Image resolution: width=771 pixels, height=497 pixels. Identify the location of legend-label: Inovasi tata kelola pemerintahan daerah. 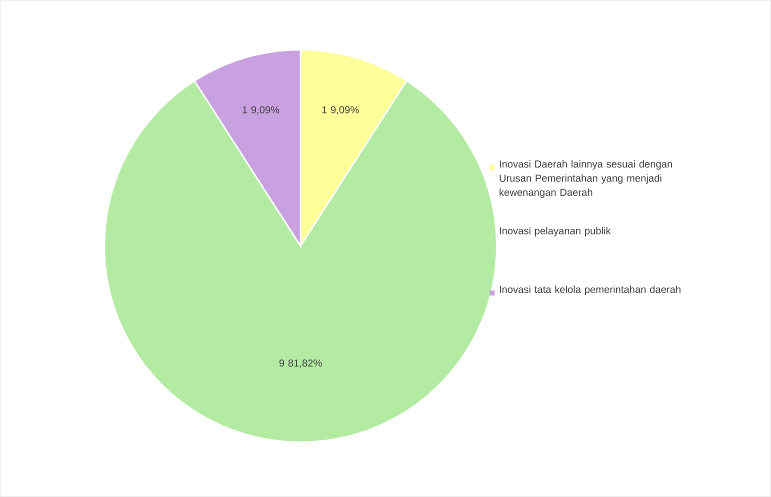
(590, 291).